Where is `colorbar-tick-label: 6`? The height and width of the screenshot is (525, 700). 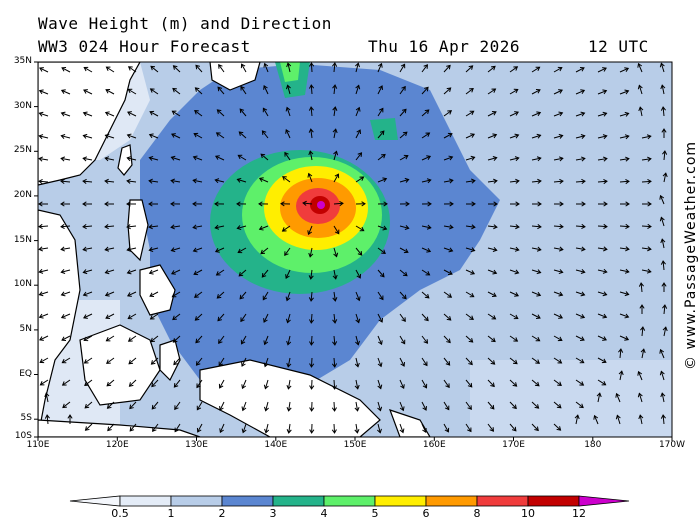
colorbar-tick-label: 6 is located at coordinates (426, 513).